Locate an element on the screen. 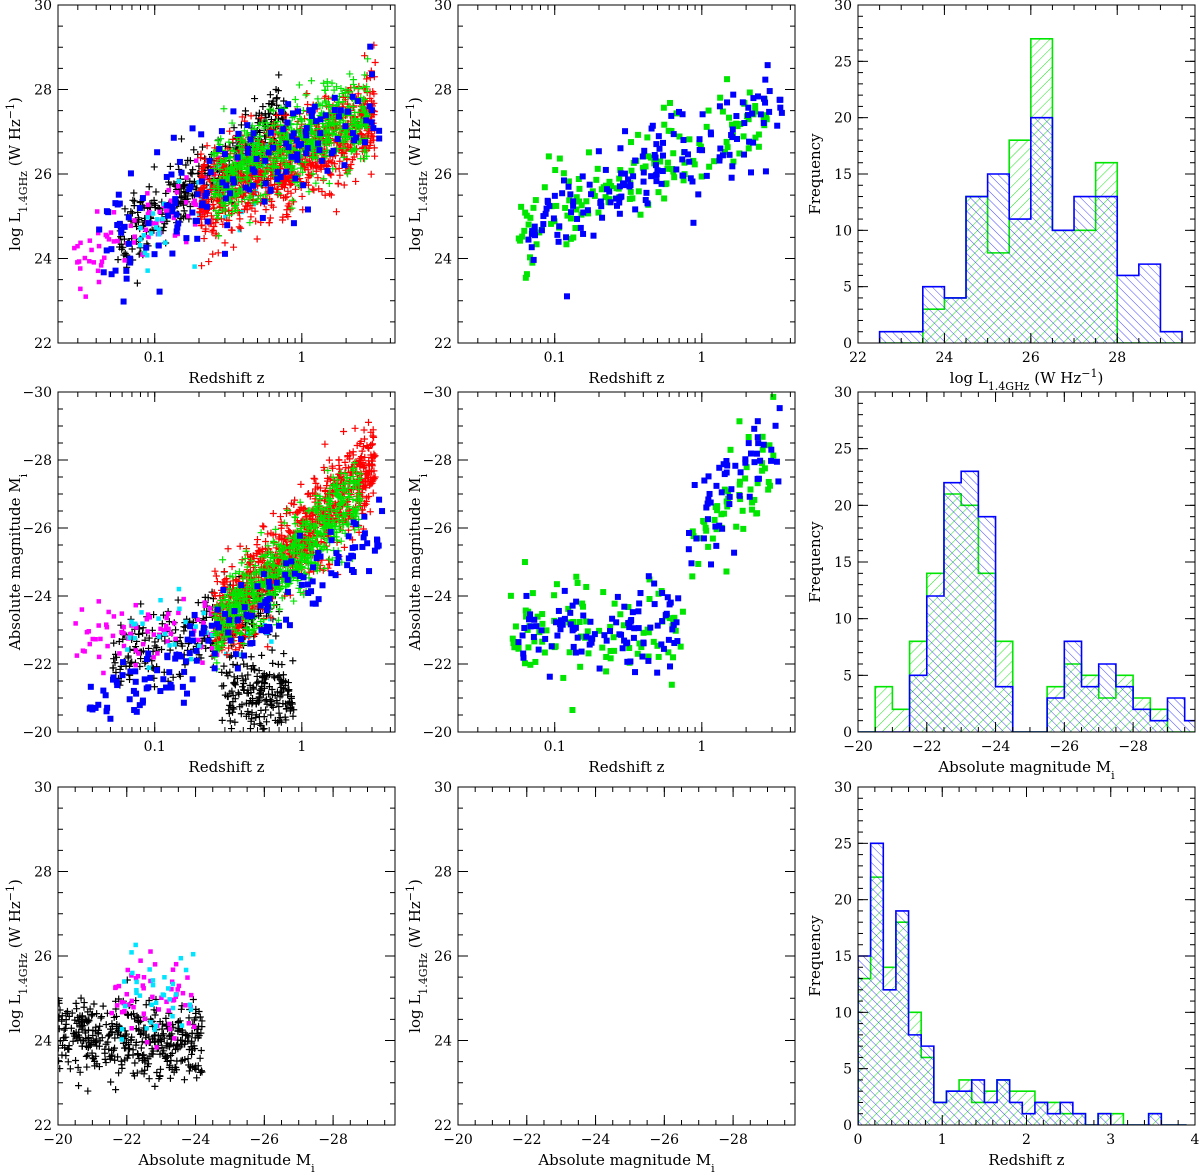 The image size is (1200, 1173). y-tick-label: 30 is located at coordinates (443, 7).